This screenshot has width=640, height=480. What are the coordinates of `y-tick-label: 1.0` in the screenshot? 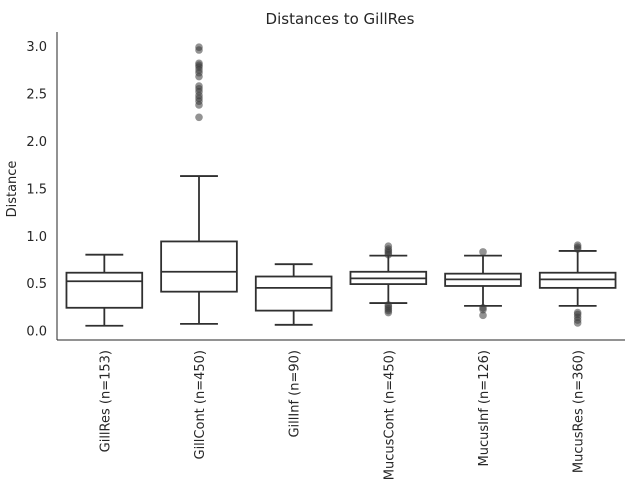 It's located at (36, 237).